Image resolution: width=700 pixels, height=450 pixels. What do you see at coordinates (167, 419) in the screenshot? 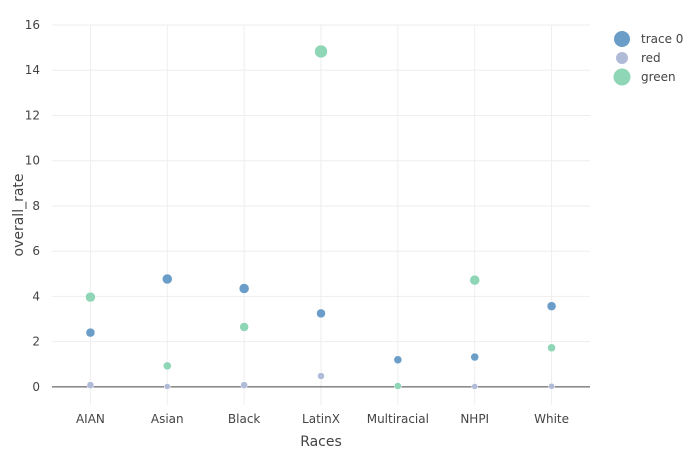
I see `x-tick-label: Asian` at bounding box center [167, 419].